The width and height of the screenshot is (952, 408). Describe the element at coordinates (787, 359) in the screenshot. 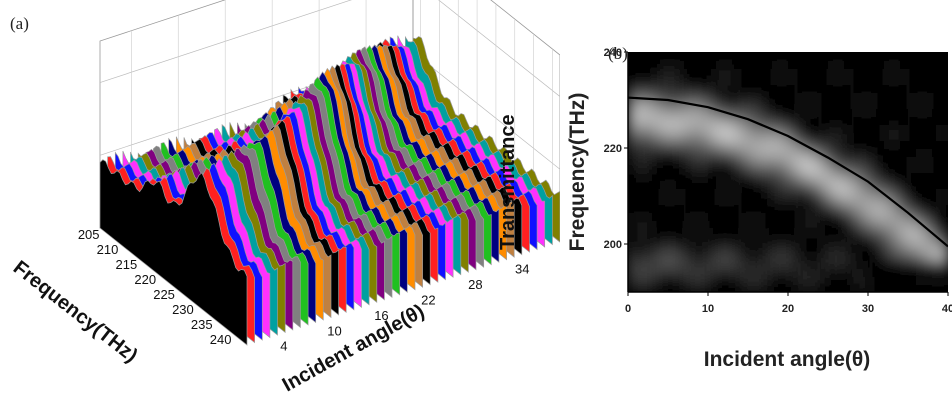

I see `x-axis-title: Incident angle(θ)` at that location.